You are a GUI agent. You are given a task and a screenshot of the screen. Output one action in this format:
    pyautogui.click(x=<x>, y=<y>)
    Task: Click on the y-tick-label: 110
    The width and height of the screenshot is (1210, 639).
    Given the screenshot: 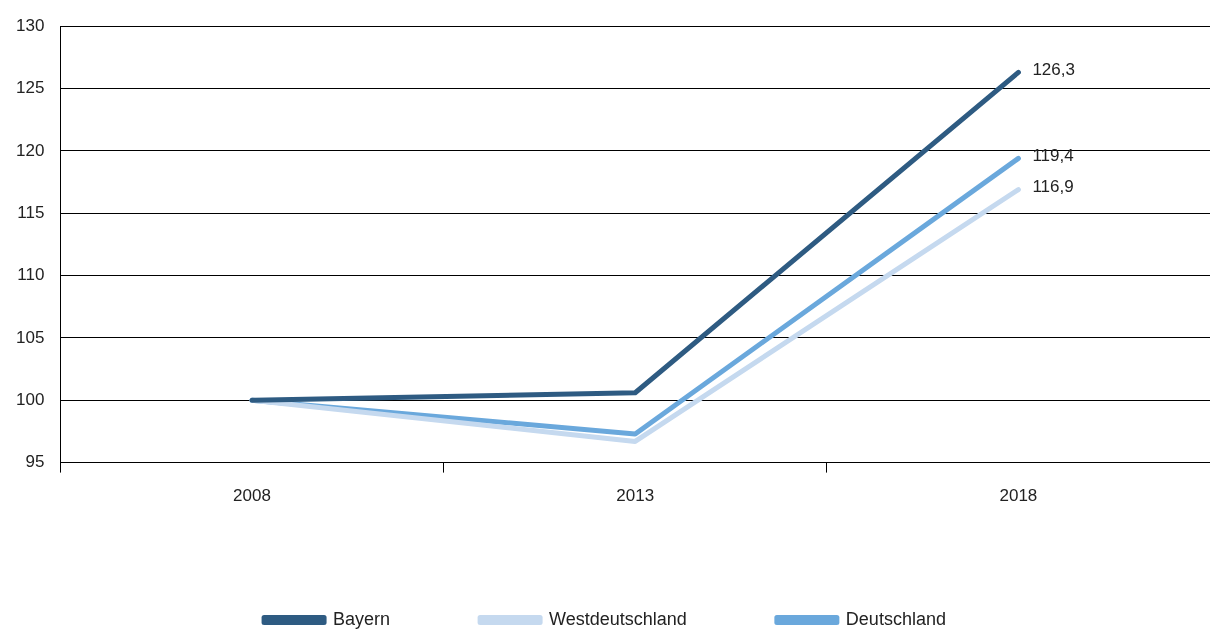 What is the action you would take?
    pyautogui.click(x=31, y=275)
    